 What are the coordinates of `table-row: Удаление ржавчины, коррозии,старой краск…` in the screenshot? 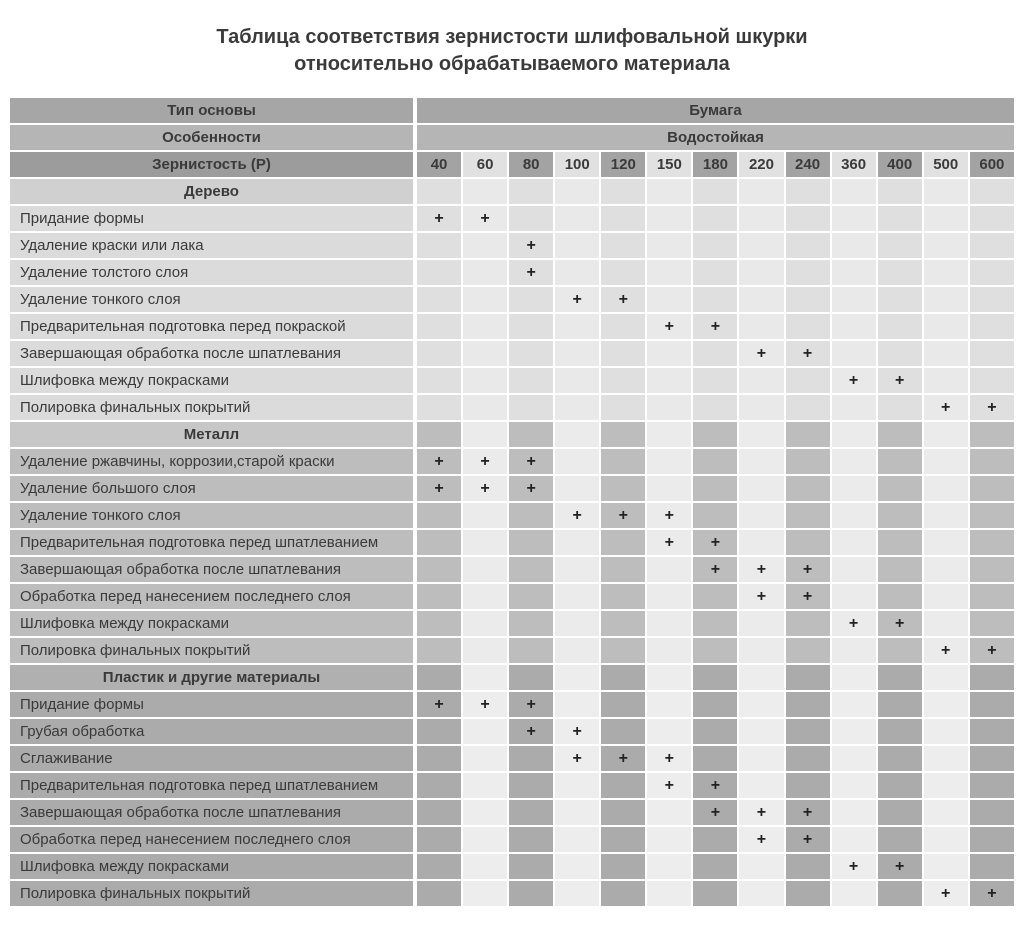 It's located at (512, 461).